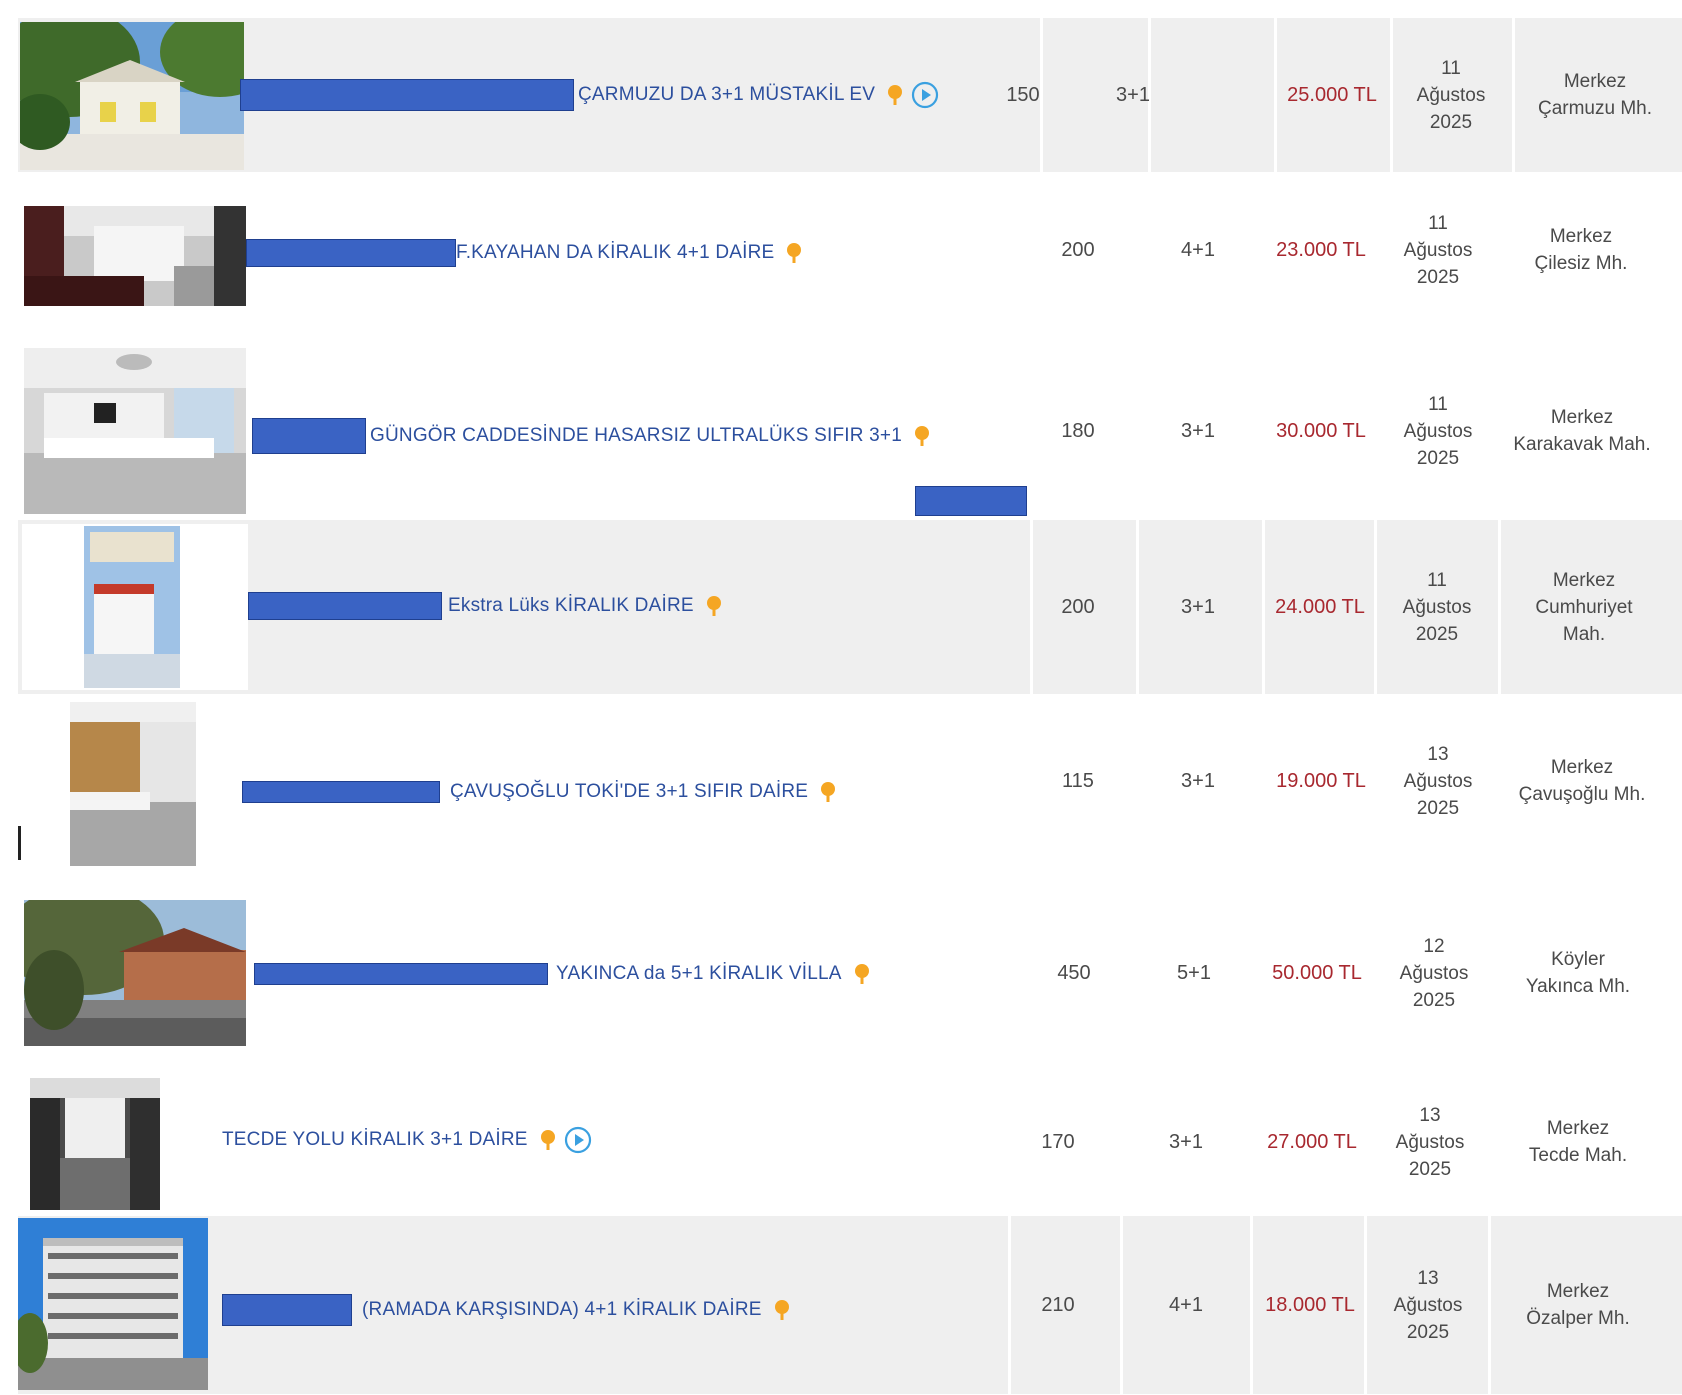  I want to click on listing-title: Ekstra Lüks KİRALIK DAİRE, so click(571, 605).